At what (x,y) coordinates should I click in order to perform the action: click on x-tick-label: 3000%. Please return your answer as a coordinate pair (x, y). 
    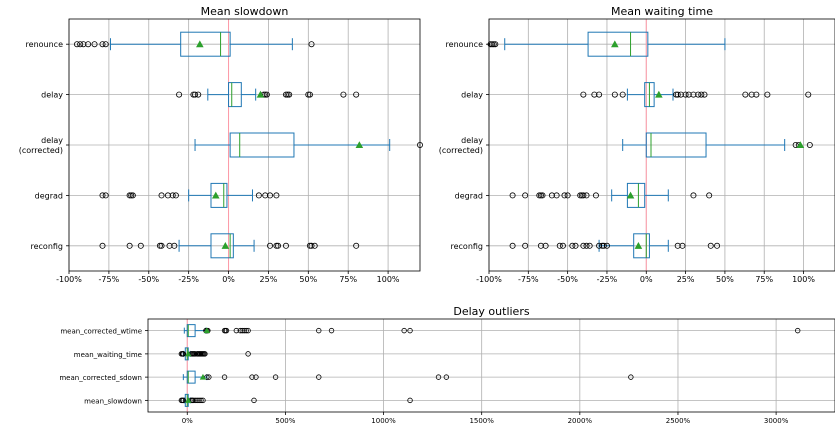
    Looking at the image, I should click on (776, 420).